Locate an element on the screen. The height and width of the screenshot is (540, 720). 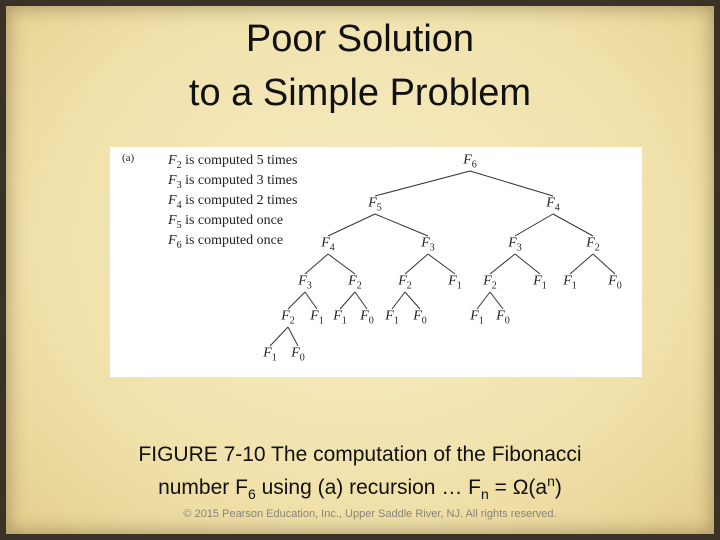
tree-node: F5 is located at coordinates (375, 205).